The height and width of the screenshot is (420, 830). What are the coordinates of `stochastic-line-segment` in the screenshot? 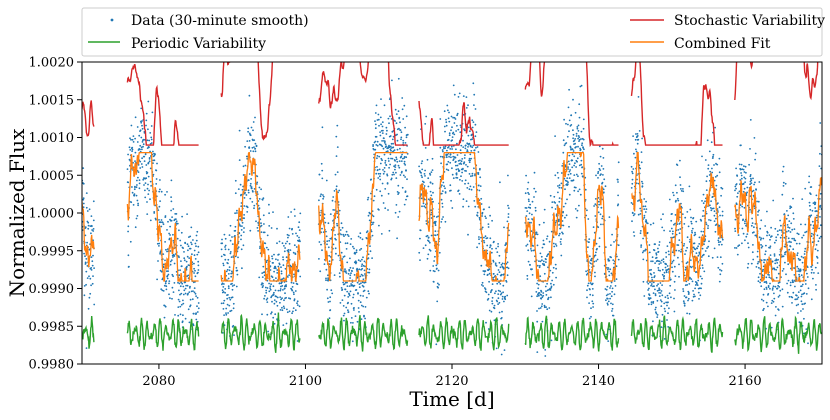 It's located at (463, 123).